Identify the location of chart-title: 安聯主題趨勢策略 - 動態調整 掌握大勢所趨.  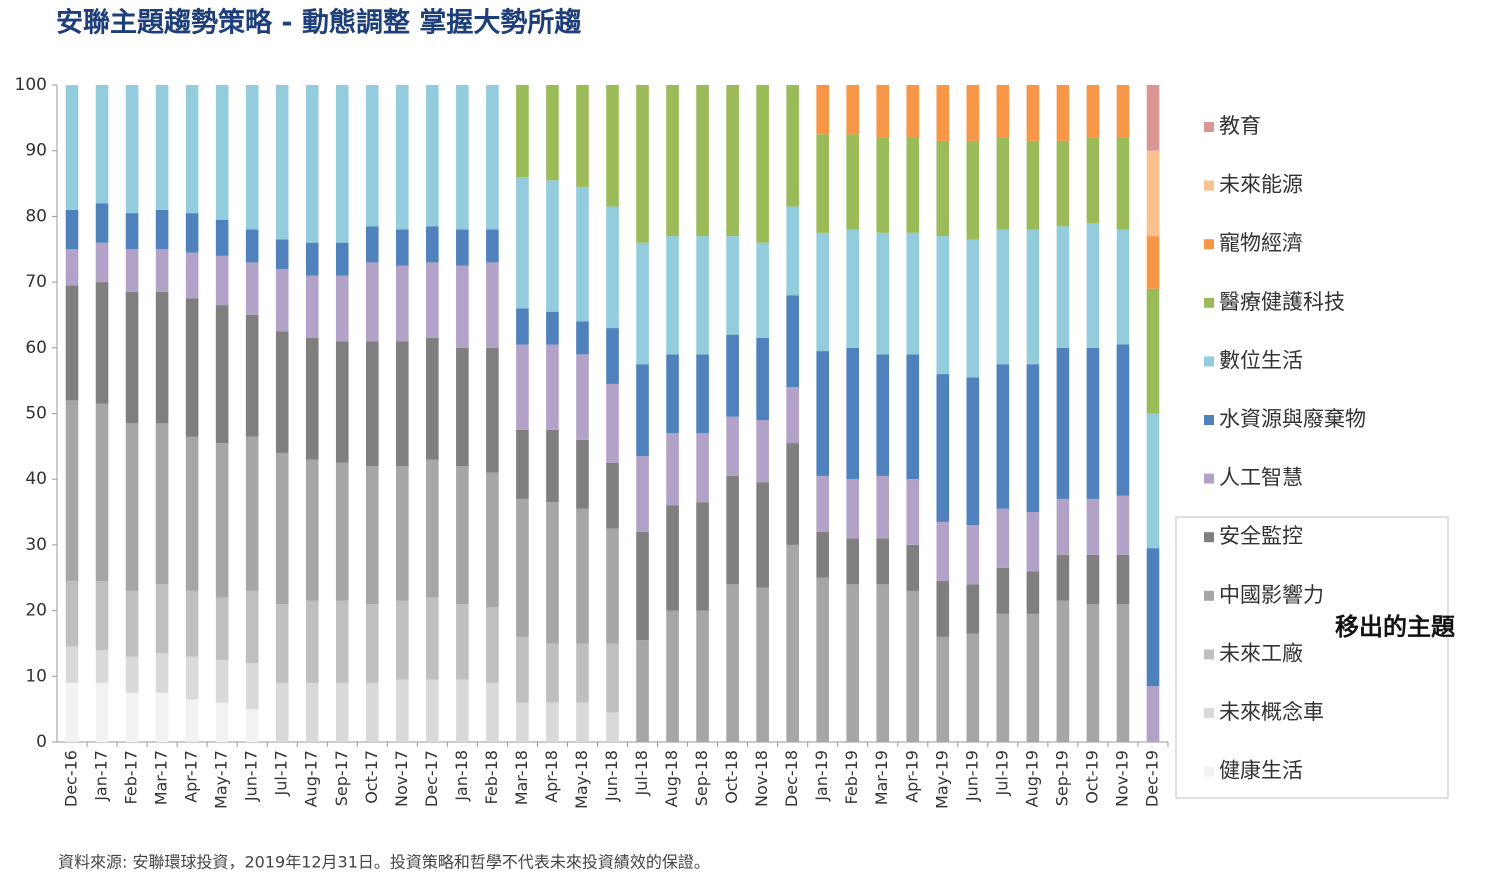
(318, 23).